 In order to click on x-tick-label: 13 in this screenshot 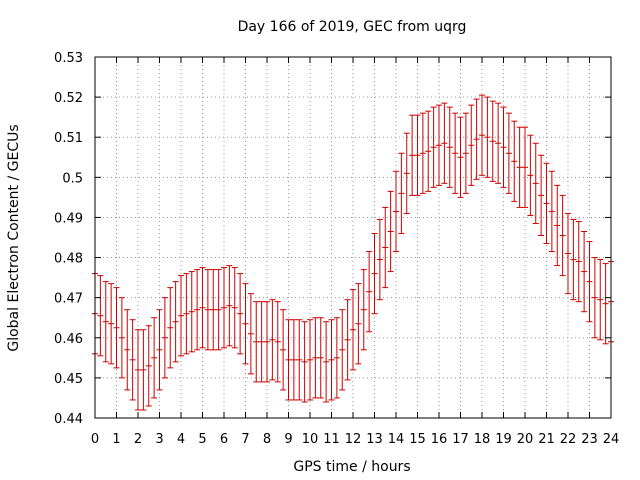, I will do `click(374, 439)`.